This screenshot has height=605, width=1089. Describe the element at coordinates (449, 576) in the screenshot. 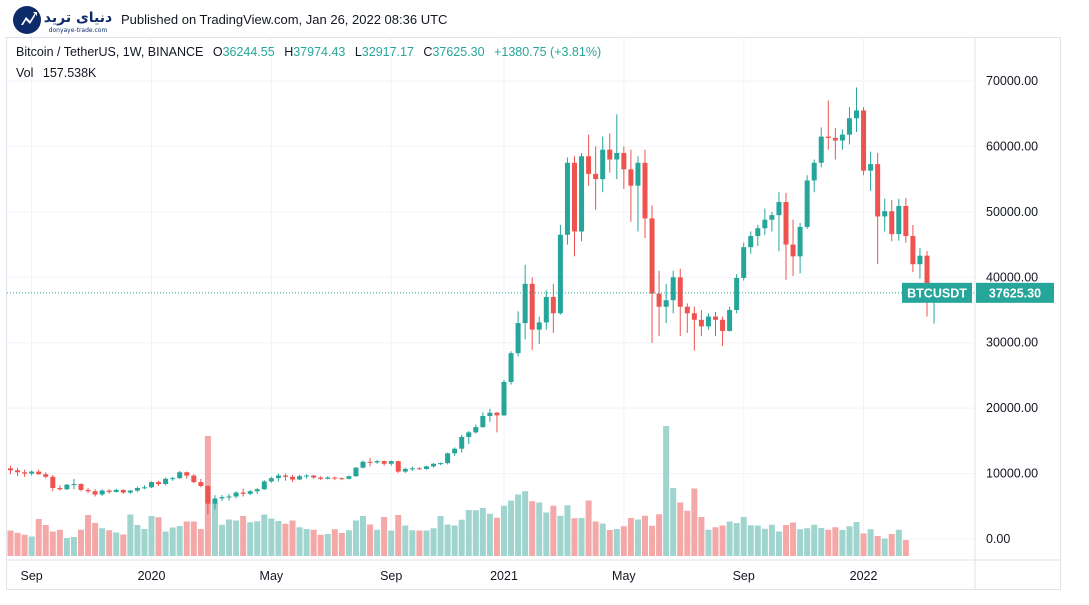

I see `time-axis: Sep 2020 May Sep 2021 May Sep 2022` at that location.